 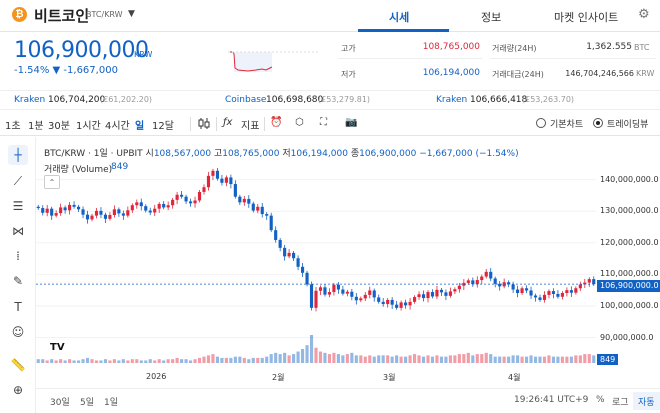 I want to click on price-axis-tick: 120,000,000.0, so click(x=629, y=242).